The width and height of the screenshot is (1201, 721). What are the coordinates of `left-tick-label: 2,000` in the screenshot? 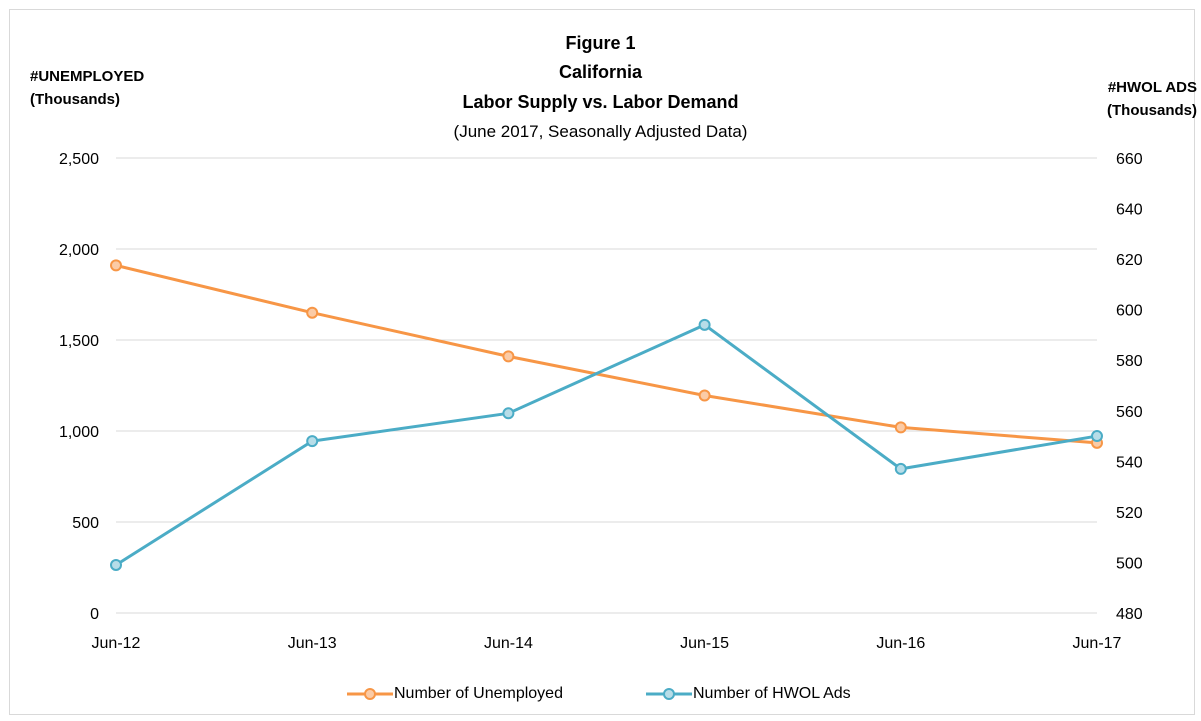 It's located at (79, 250).